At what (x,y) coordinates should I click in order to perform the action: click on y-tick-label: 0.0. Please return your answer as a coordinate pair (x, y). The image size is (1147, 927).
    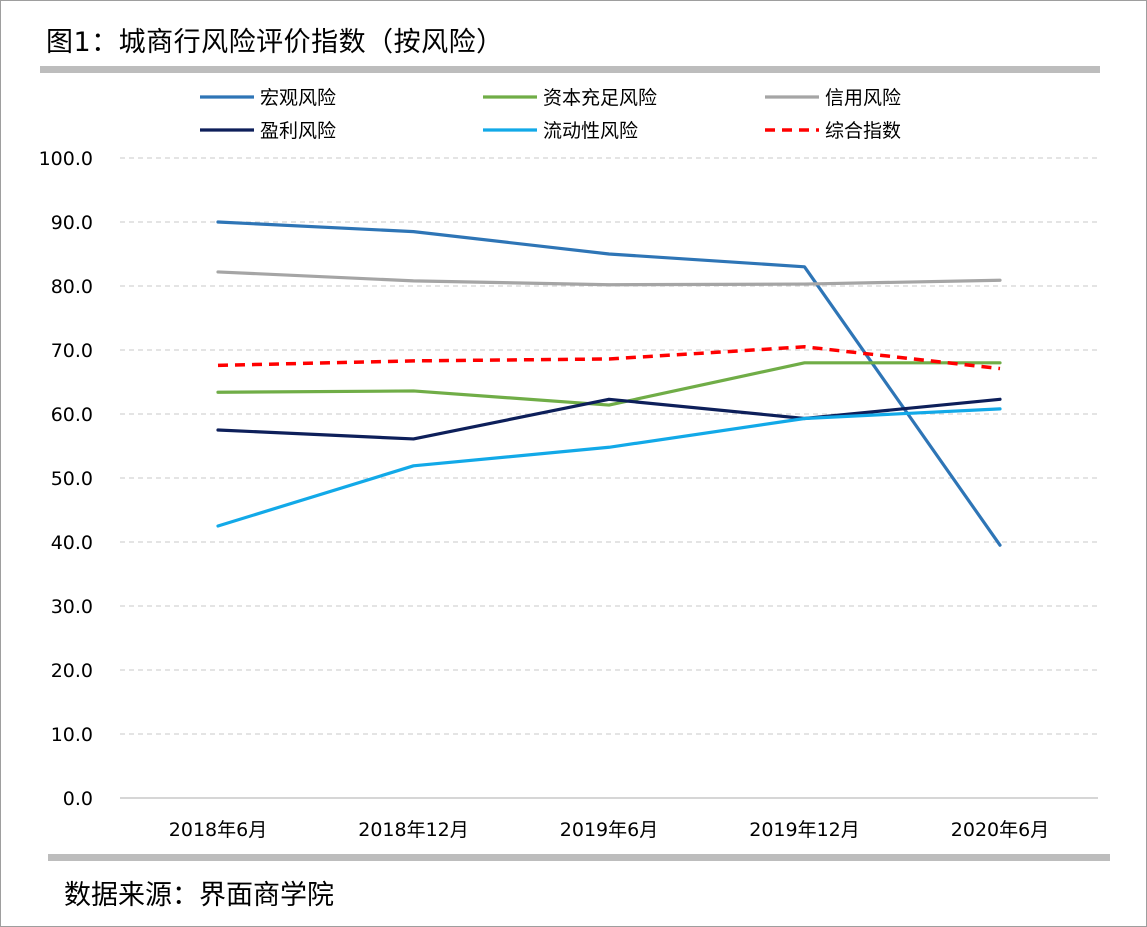
    Looking at the image, I should click on (78, 799).